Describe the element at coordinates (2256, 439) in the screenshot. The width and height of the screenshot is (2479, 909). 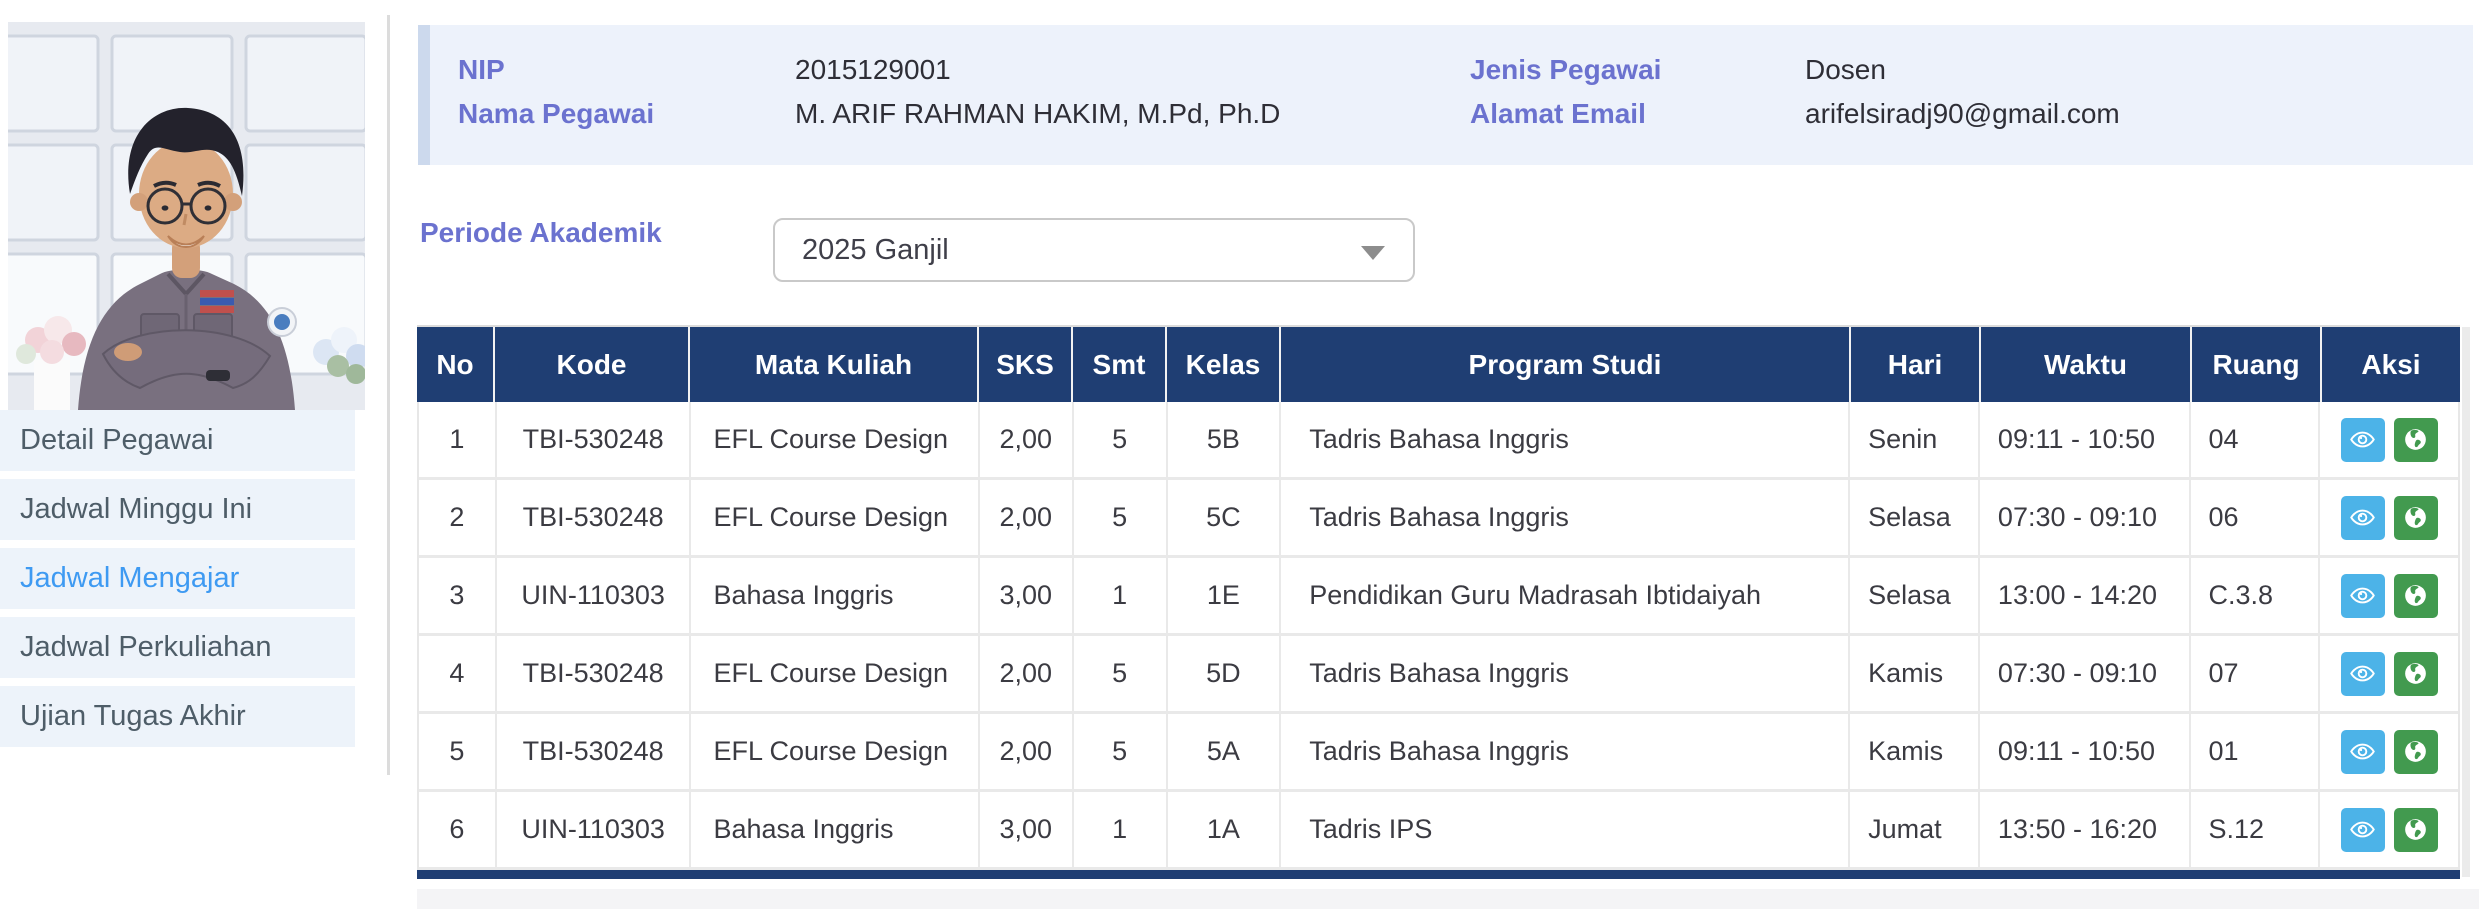
I see `cell-ruang: 04` at that location.